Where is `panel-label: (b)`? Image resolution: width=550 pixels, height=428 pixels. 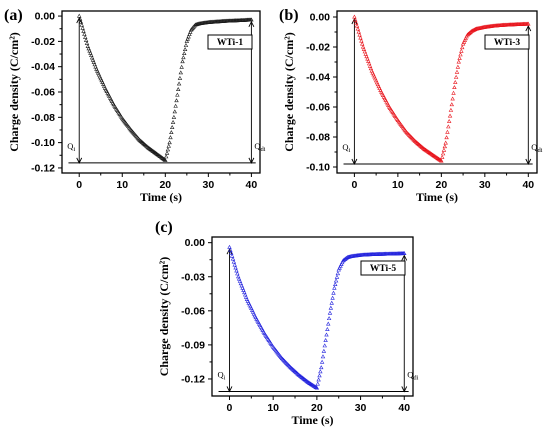
panel-label: (b) is located at coordinates (289, 15).